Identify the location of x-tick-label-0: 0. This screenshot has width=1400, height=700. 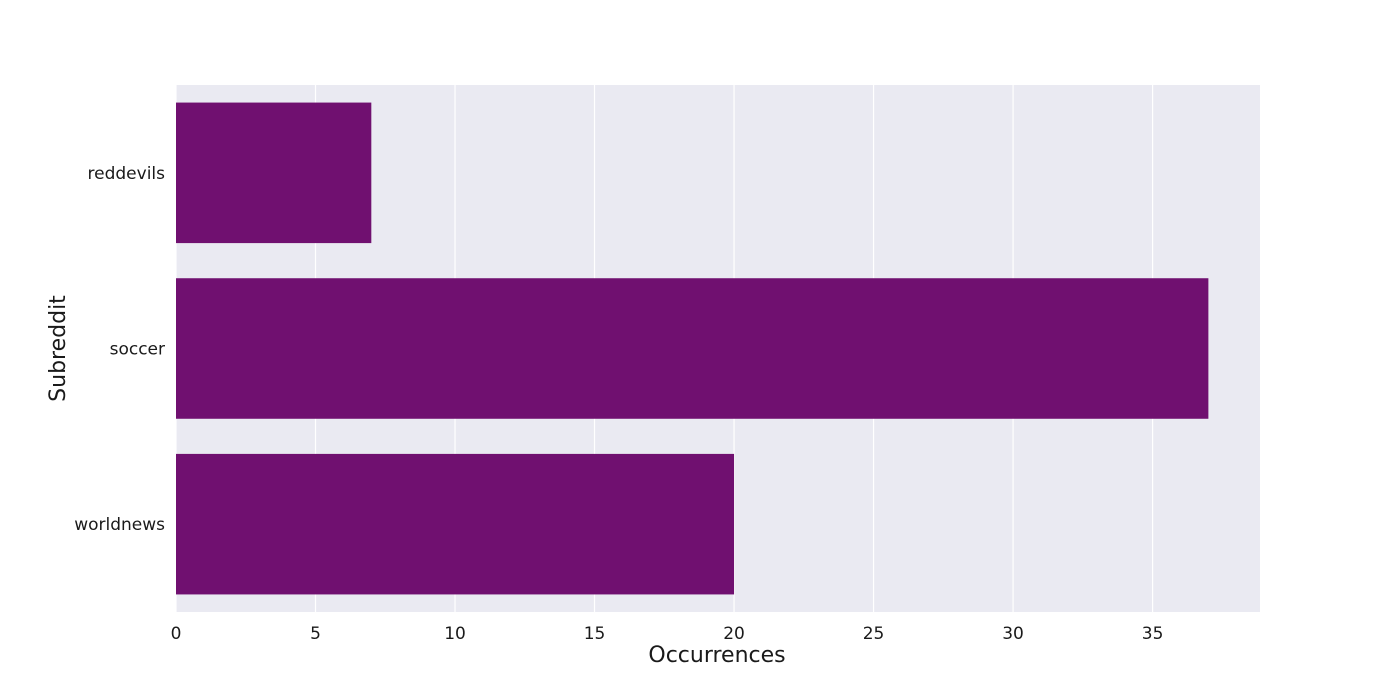
(176, 634).